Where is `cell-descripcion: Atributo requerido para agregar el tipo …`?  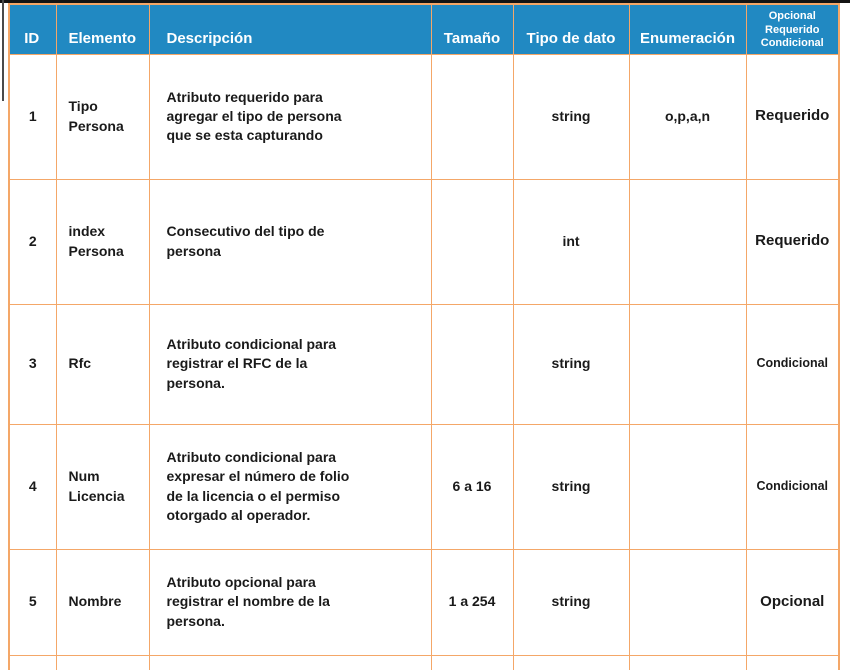 cell-descripcion: Atributo requerido para agregar el tipo … is located at coordinates (290, 116).